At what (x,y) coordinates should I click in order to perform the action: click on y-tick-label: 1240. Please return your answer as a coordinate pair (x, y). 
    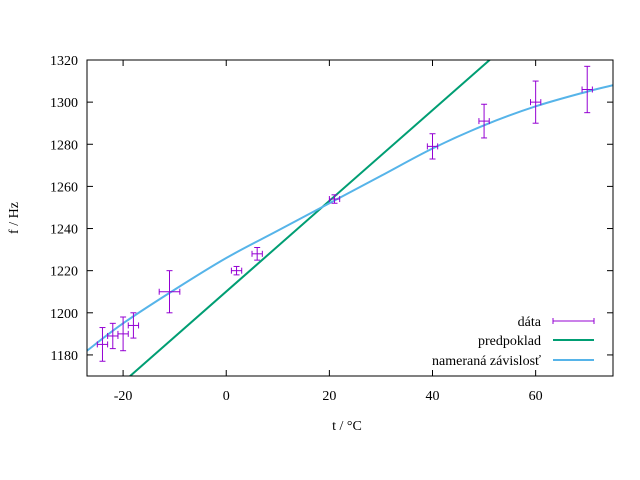
    Looking at the image, I should click on (64, 230).